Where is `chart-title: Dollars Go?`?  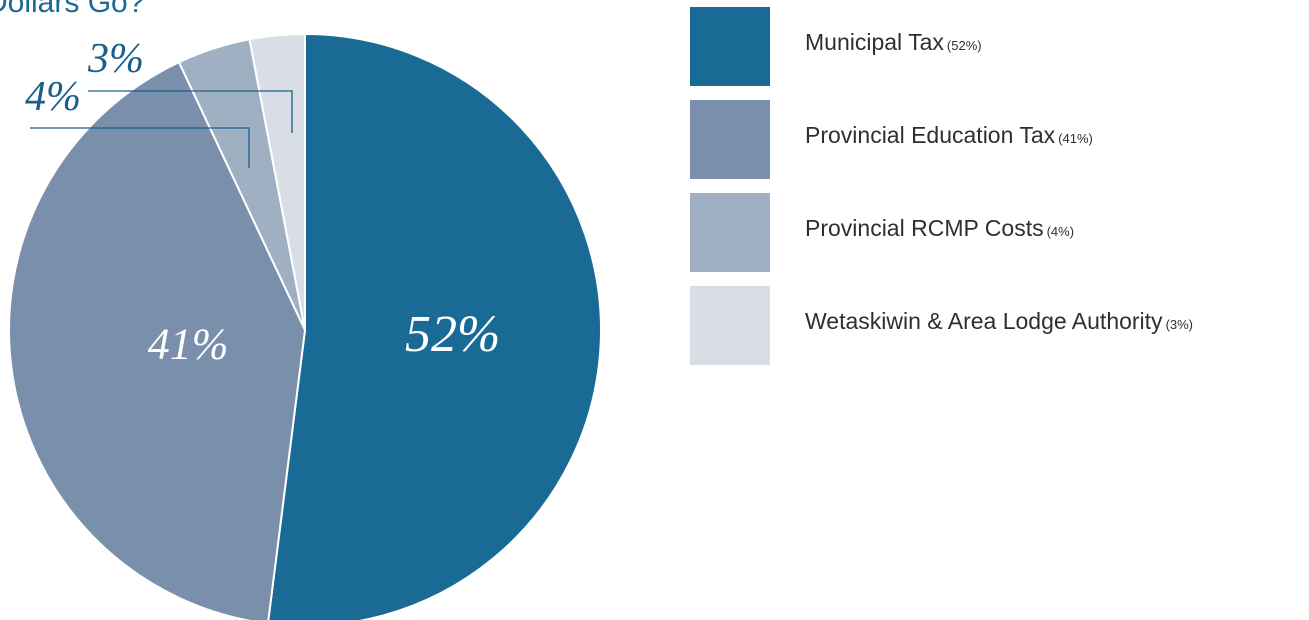 chart-title: Dollars Go? is located at coordinates (72, 9).